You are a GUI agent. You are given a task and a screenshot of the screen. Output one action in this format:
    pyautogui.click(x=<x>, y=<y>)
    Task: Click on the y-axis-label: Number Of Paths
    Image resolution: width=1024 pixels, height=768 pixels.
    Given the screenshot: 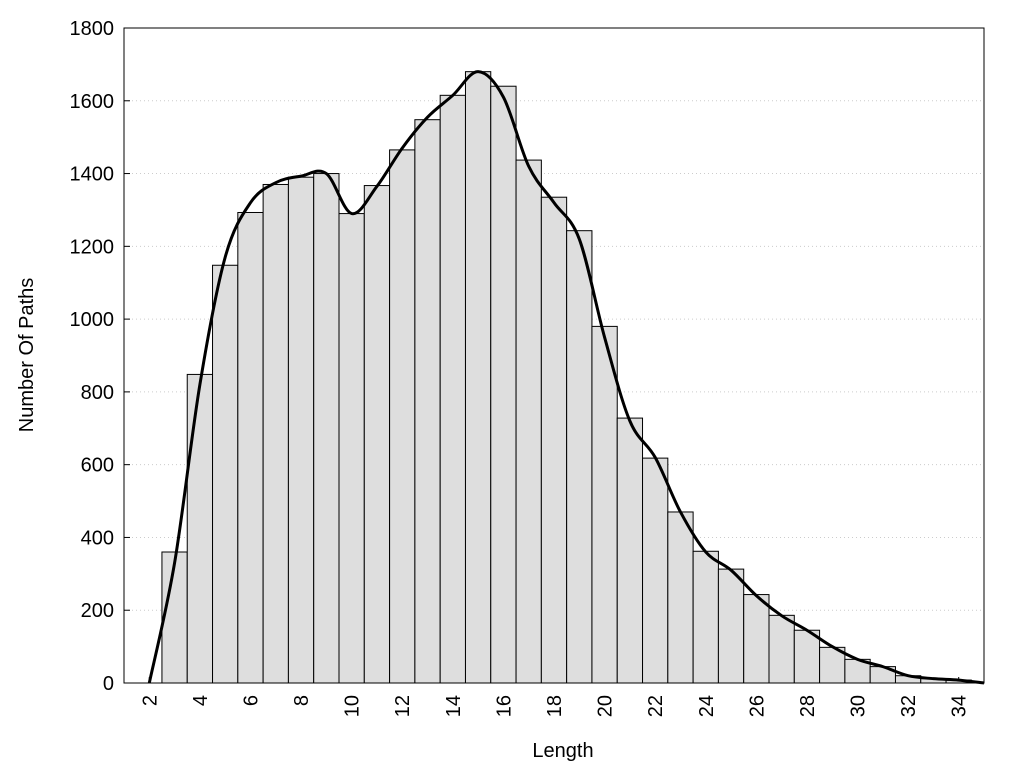 What is the action you would take?
    pyautogui.click(x=27, y=355)
    